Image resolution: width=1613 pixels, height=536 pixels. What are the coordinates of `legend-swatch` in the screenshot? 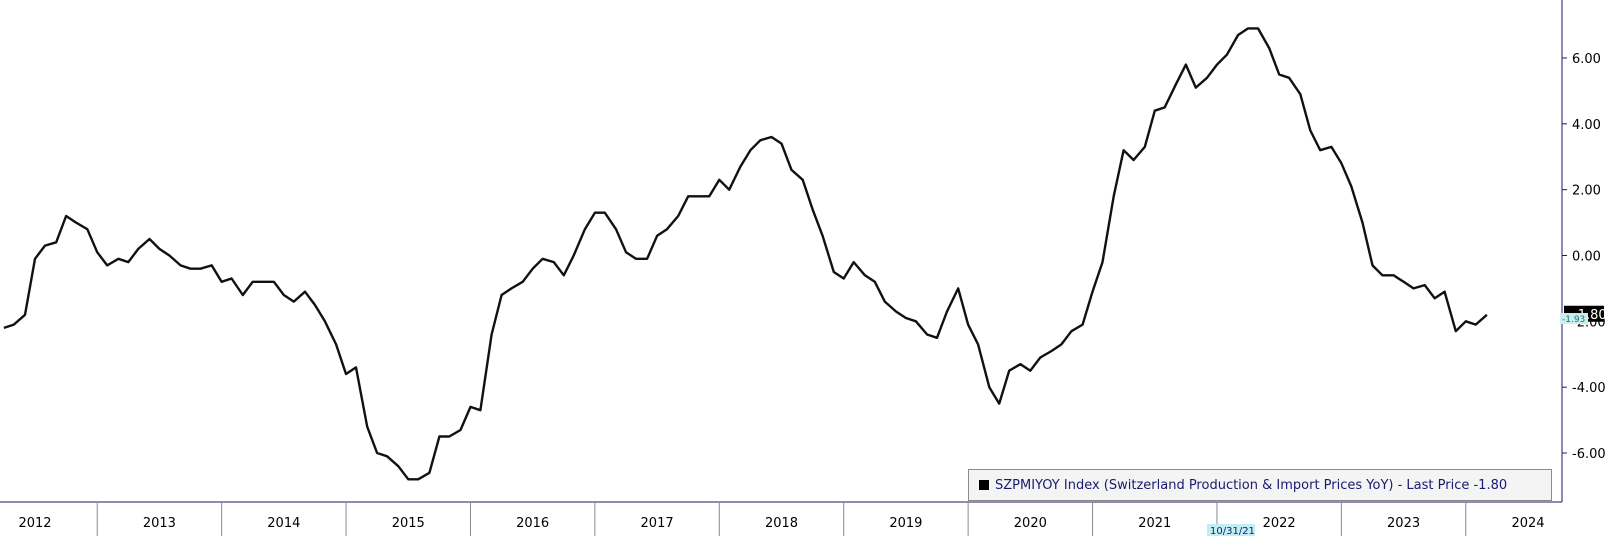 It's located at (984, 485).